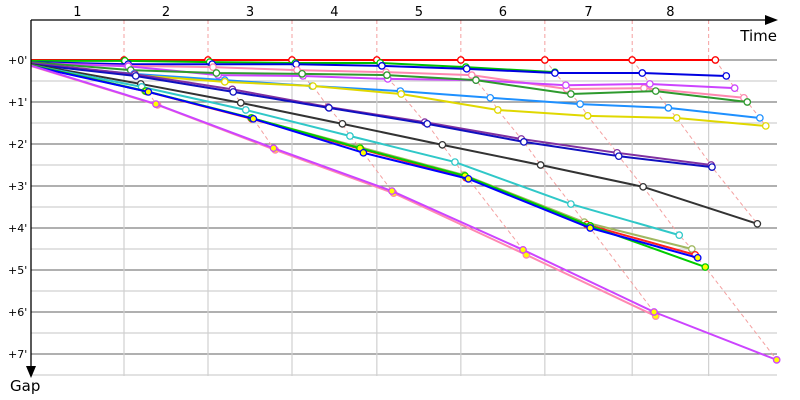 Image resolution: width=800 pixels, height=400 pixels. What do you see at coordinates (25, 386) in the screenshot?
I see `y-axis-title: Gap` at bounding box center [25, 386].